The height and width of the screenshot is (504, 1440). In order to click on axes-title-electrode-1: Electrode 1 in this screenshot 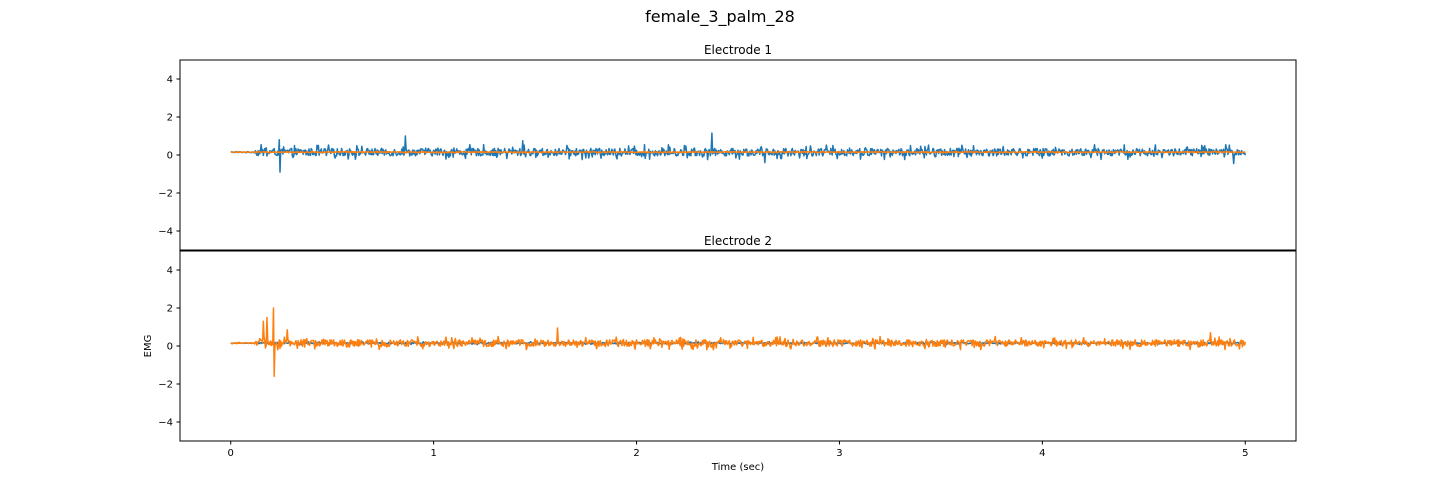, I will do `click(738, 50)`.